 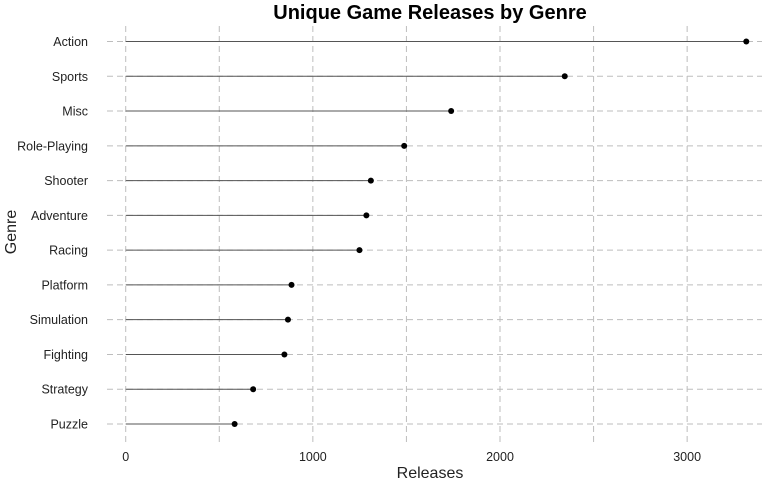 I want to click on x-tick-label: 1000, so click(x=313, y=457).